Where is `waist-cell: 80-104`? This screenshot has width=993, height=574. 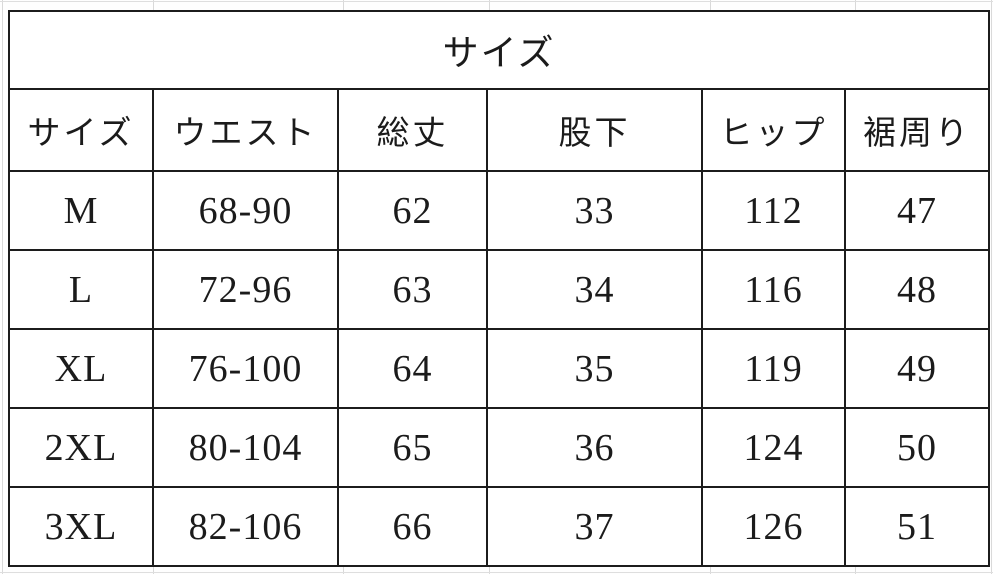
waist-cell: 80-104 is located at coordinates (245, 447).